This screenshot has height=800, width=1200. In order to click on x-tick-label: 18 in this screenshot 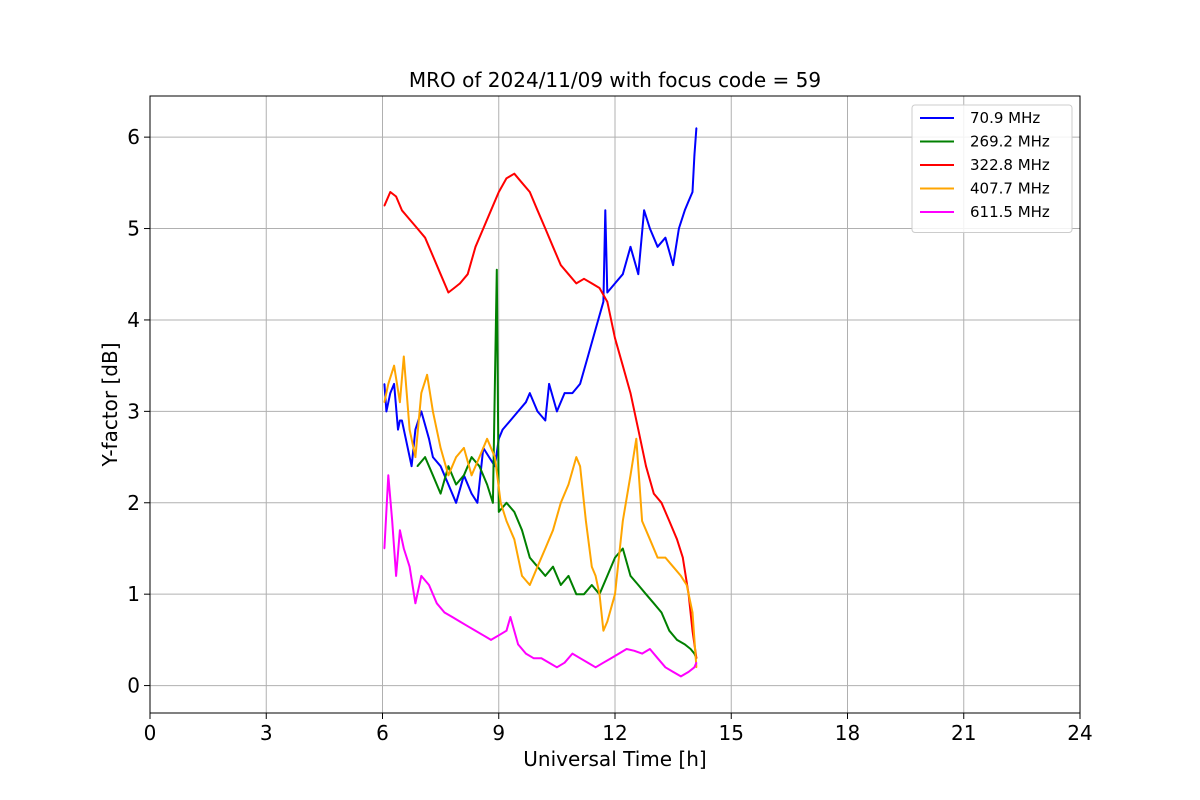, I will do `click(847, 733)`.